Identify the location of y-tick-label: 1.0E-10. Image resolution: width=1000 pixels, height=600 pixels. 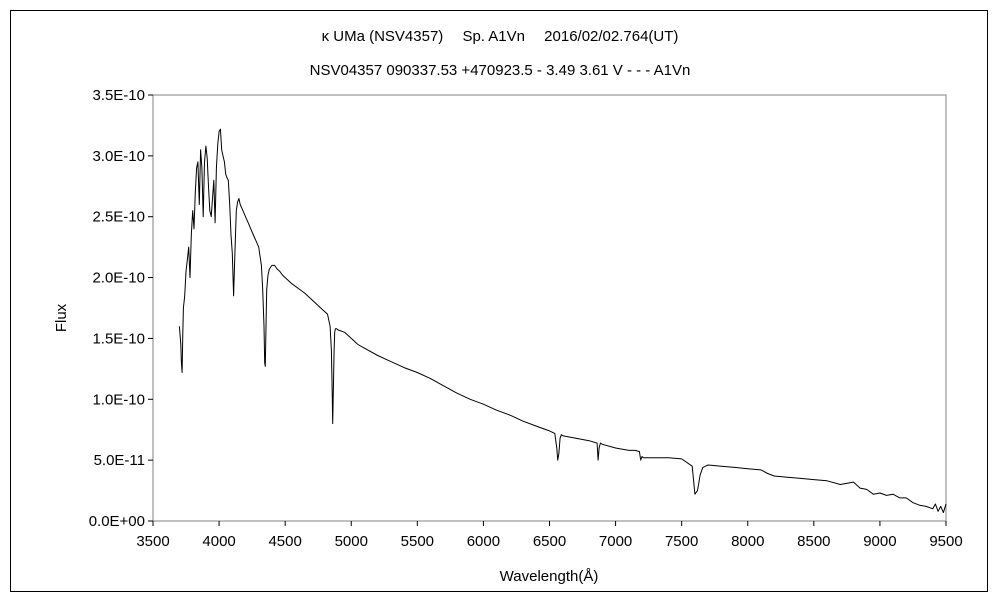
(118, 399).